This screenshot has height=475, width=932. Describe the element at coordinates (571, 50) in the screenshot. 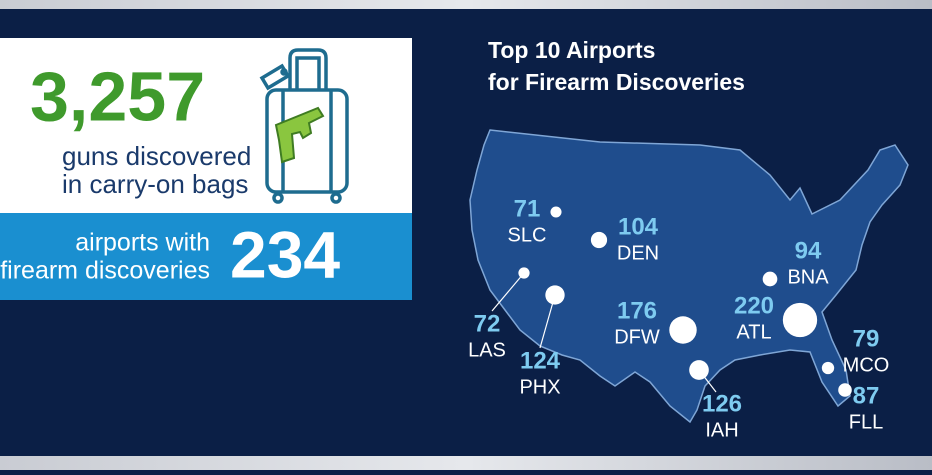

I see `map-title: Top 10 Airports` at that location.